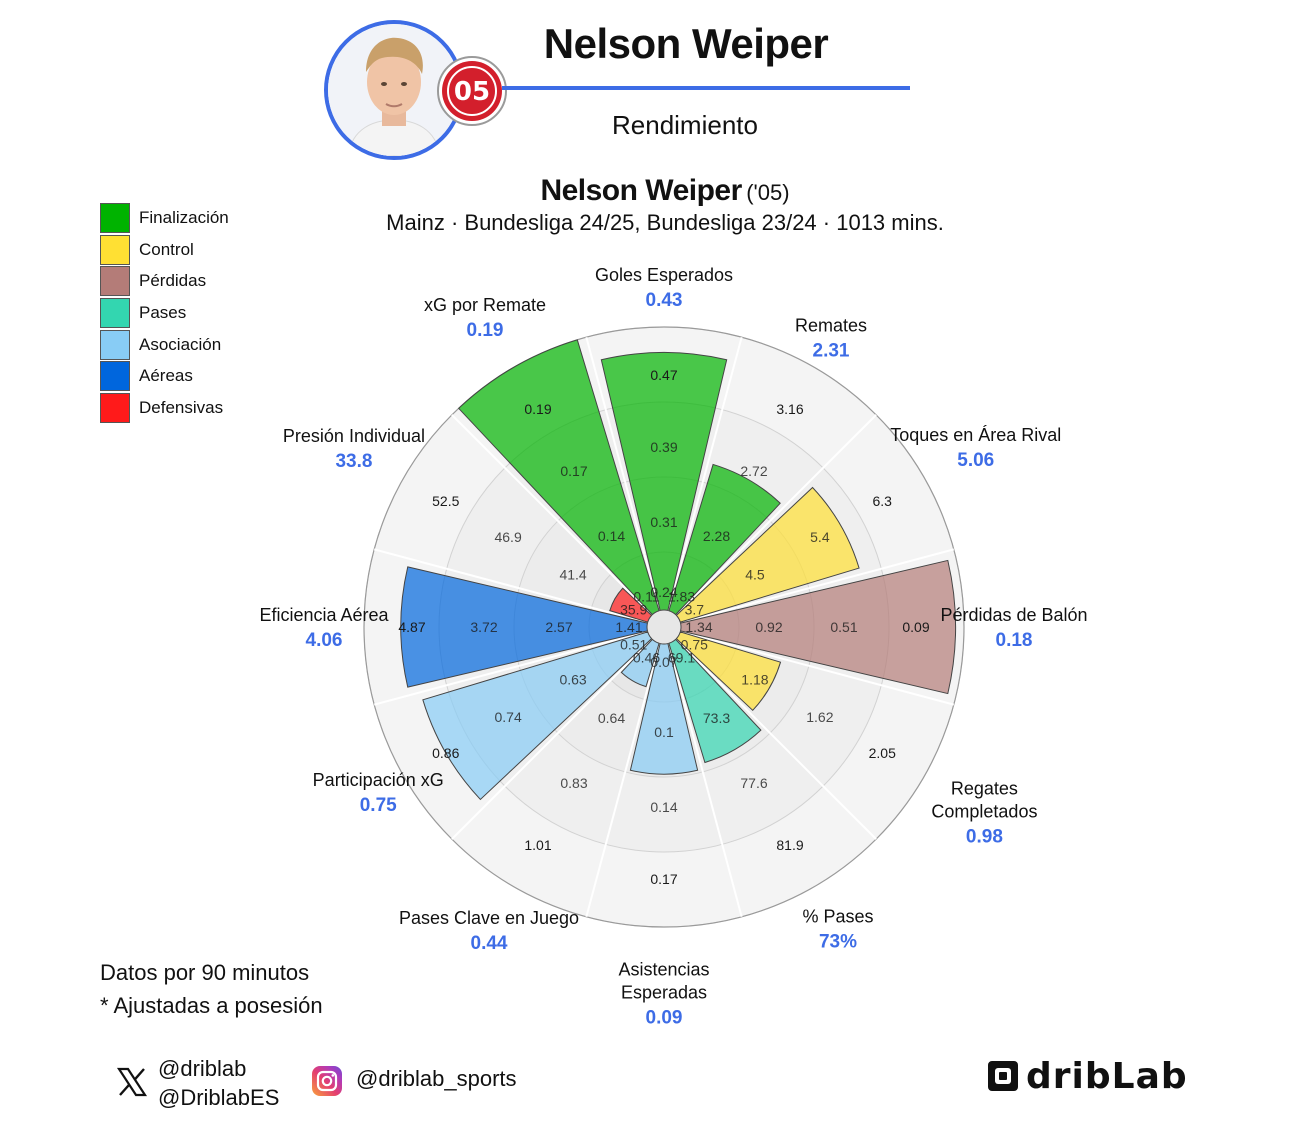  I want to click on tick-label: 0.51, so click(633, 645).